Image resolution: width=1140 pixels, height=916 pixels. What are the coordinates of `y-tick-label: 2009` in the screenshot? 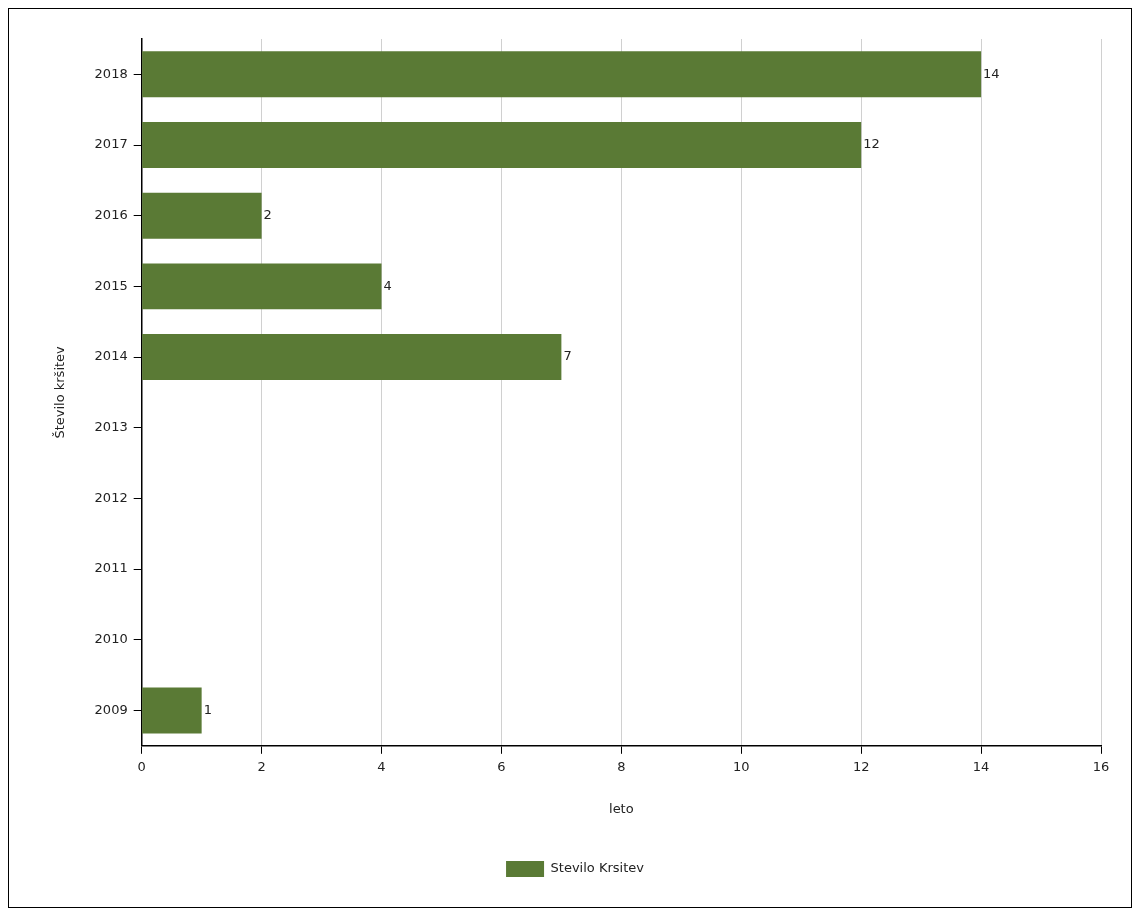 It's located at (111, 709).